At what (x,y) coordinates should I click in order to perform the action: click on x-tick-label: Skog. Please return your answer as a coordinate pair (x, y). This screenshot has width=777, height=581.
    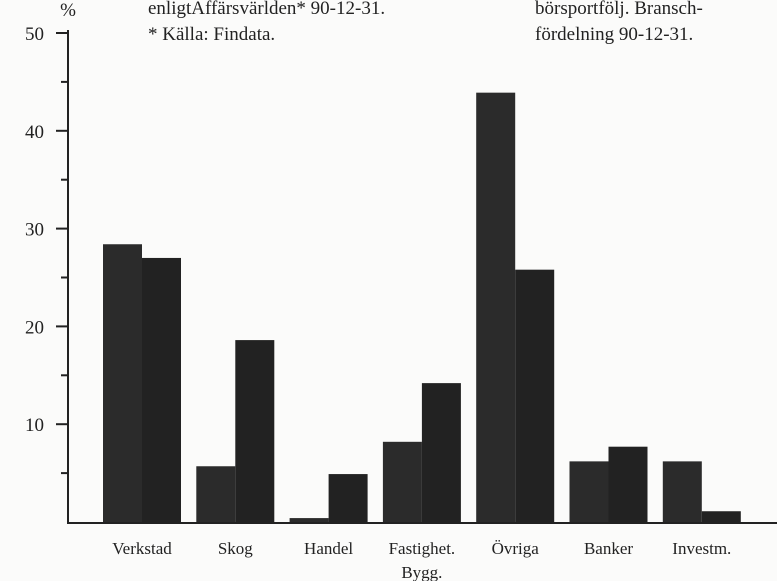
    Looking at the image, I should click on (235, 548).